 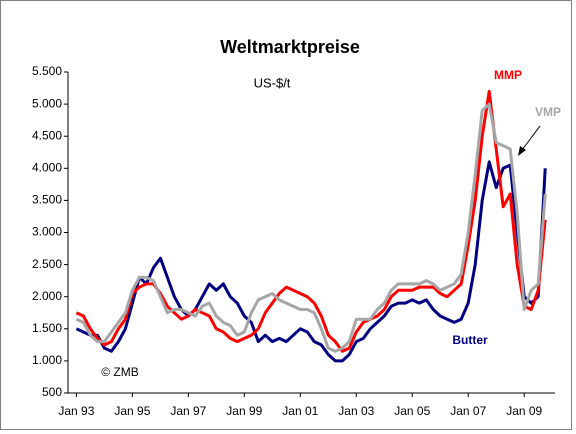 I want to click on y-tick-label: 3.000, so click(x=47, y=232).